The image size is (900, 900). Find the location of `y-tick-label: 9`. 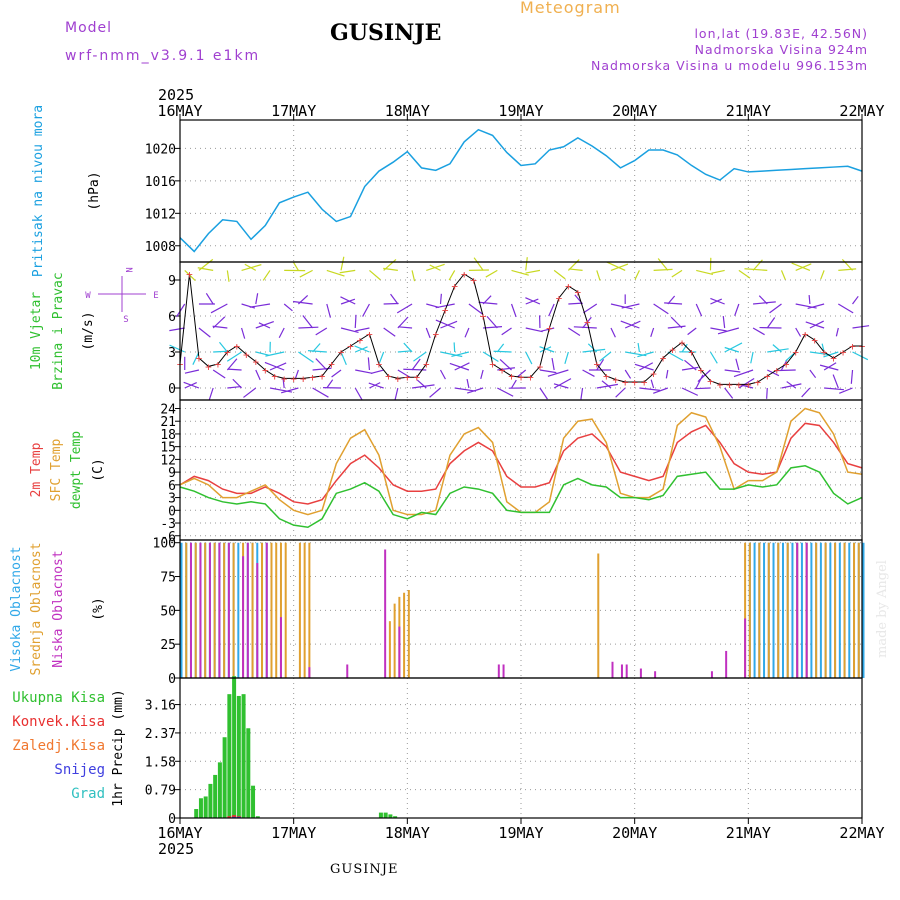

y-tick-label: 9 is located at coordinates (172, 281).